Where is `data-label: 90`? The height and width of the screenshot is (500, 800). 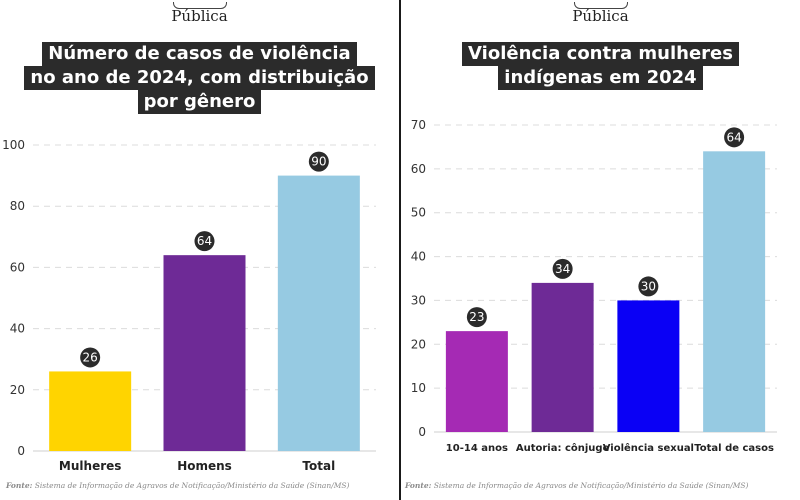 data-label: 90 is located at coordinates (318, 162).